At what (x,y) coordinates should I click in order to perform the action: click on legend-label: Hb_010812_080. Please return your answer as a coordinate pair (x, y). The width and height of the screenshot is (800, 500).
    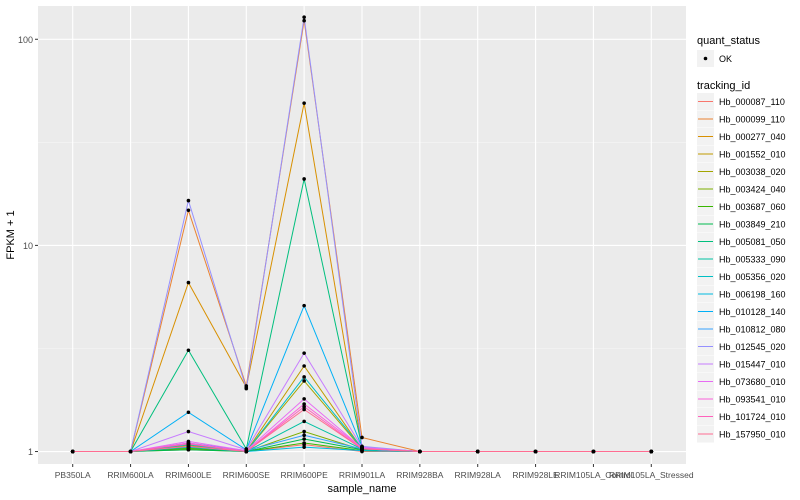
    Looking at the image, I should click on (752, 330).